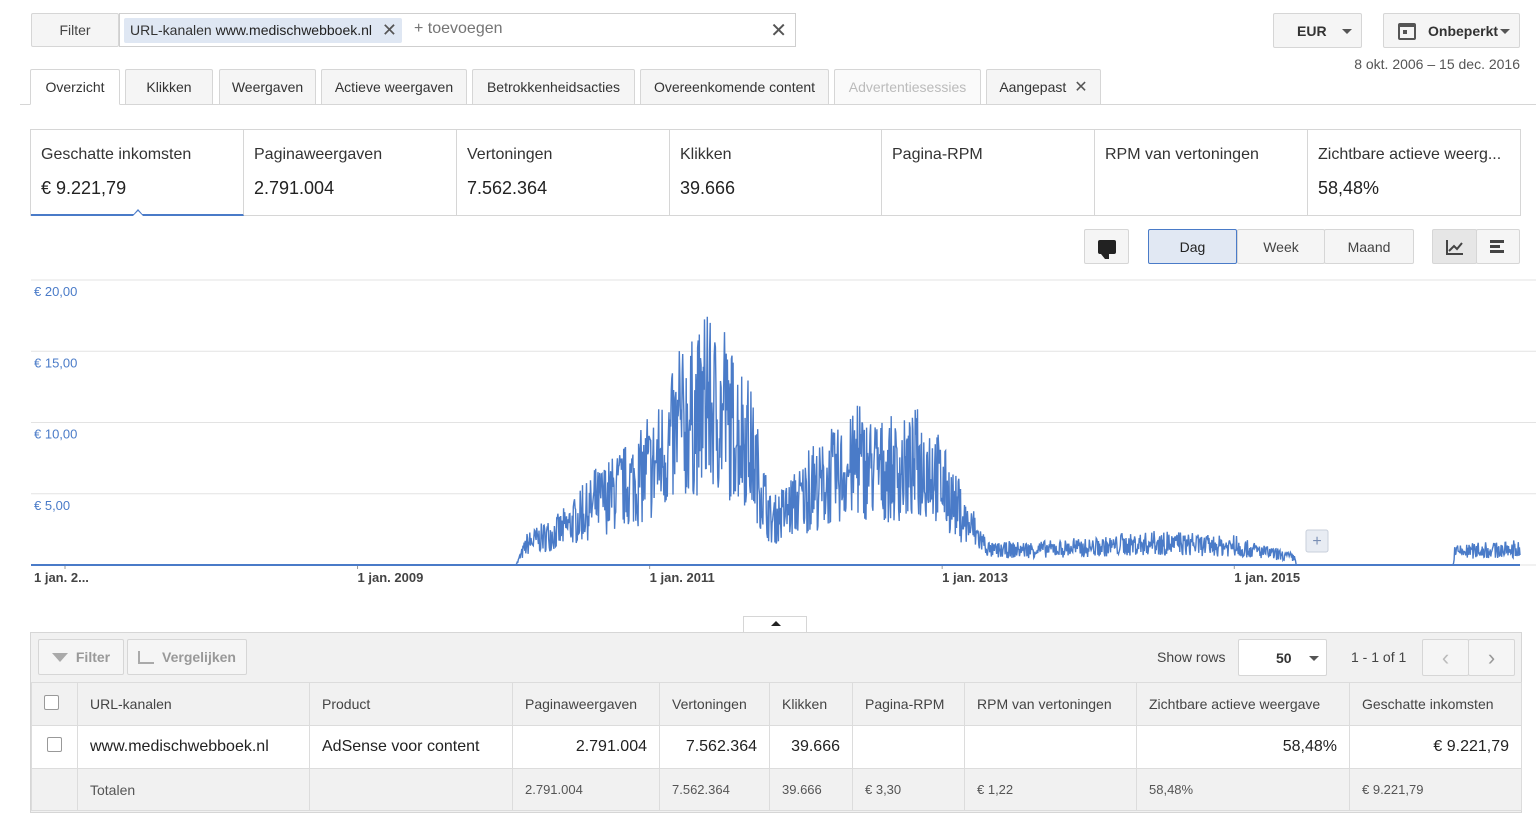 The width and height of the screenshot is (1536, 813). I want to click on select-all-cell, so click(54, 704).